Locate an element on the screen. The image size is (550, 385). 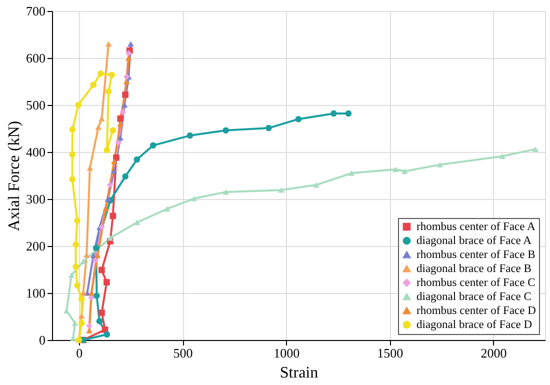
legend-label: diagonal brace of Face A is located at coordinates (474, 240).